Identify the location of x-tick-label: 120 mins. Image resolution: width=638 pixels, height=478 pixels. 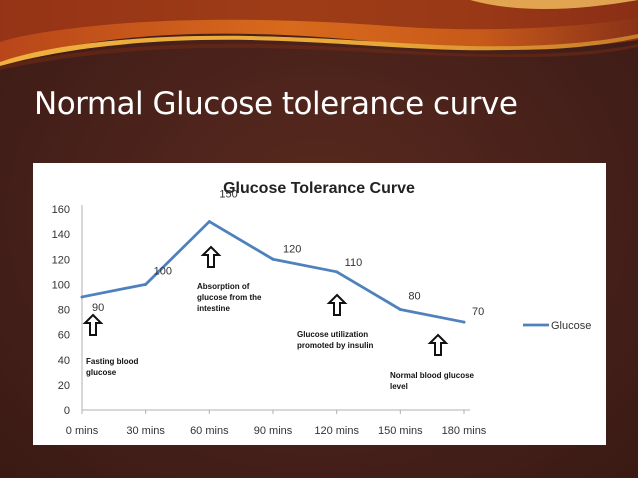
(336, 431).